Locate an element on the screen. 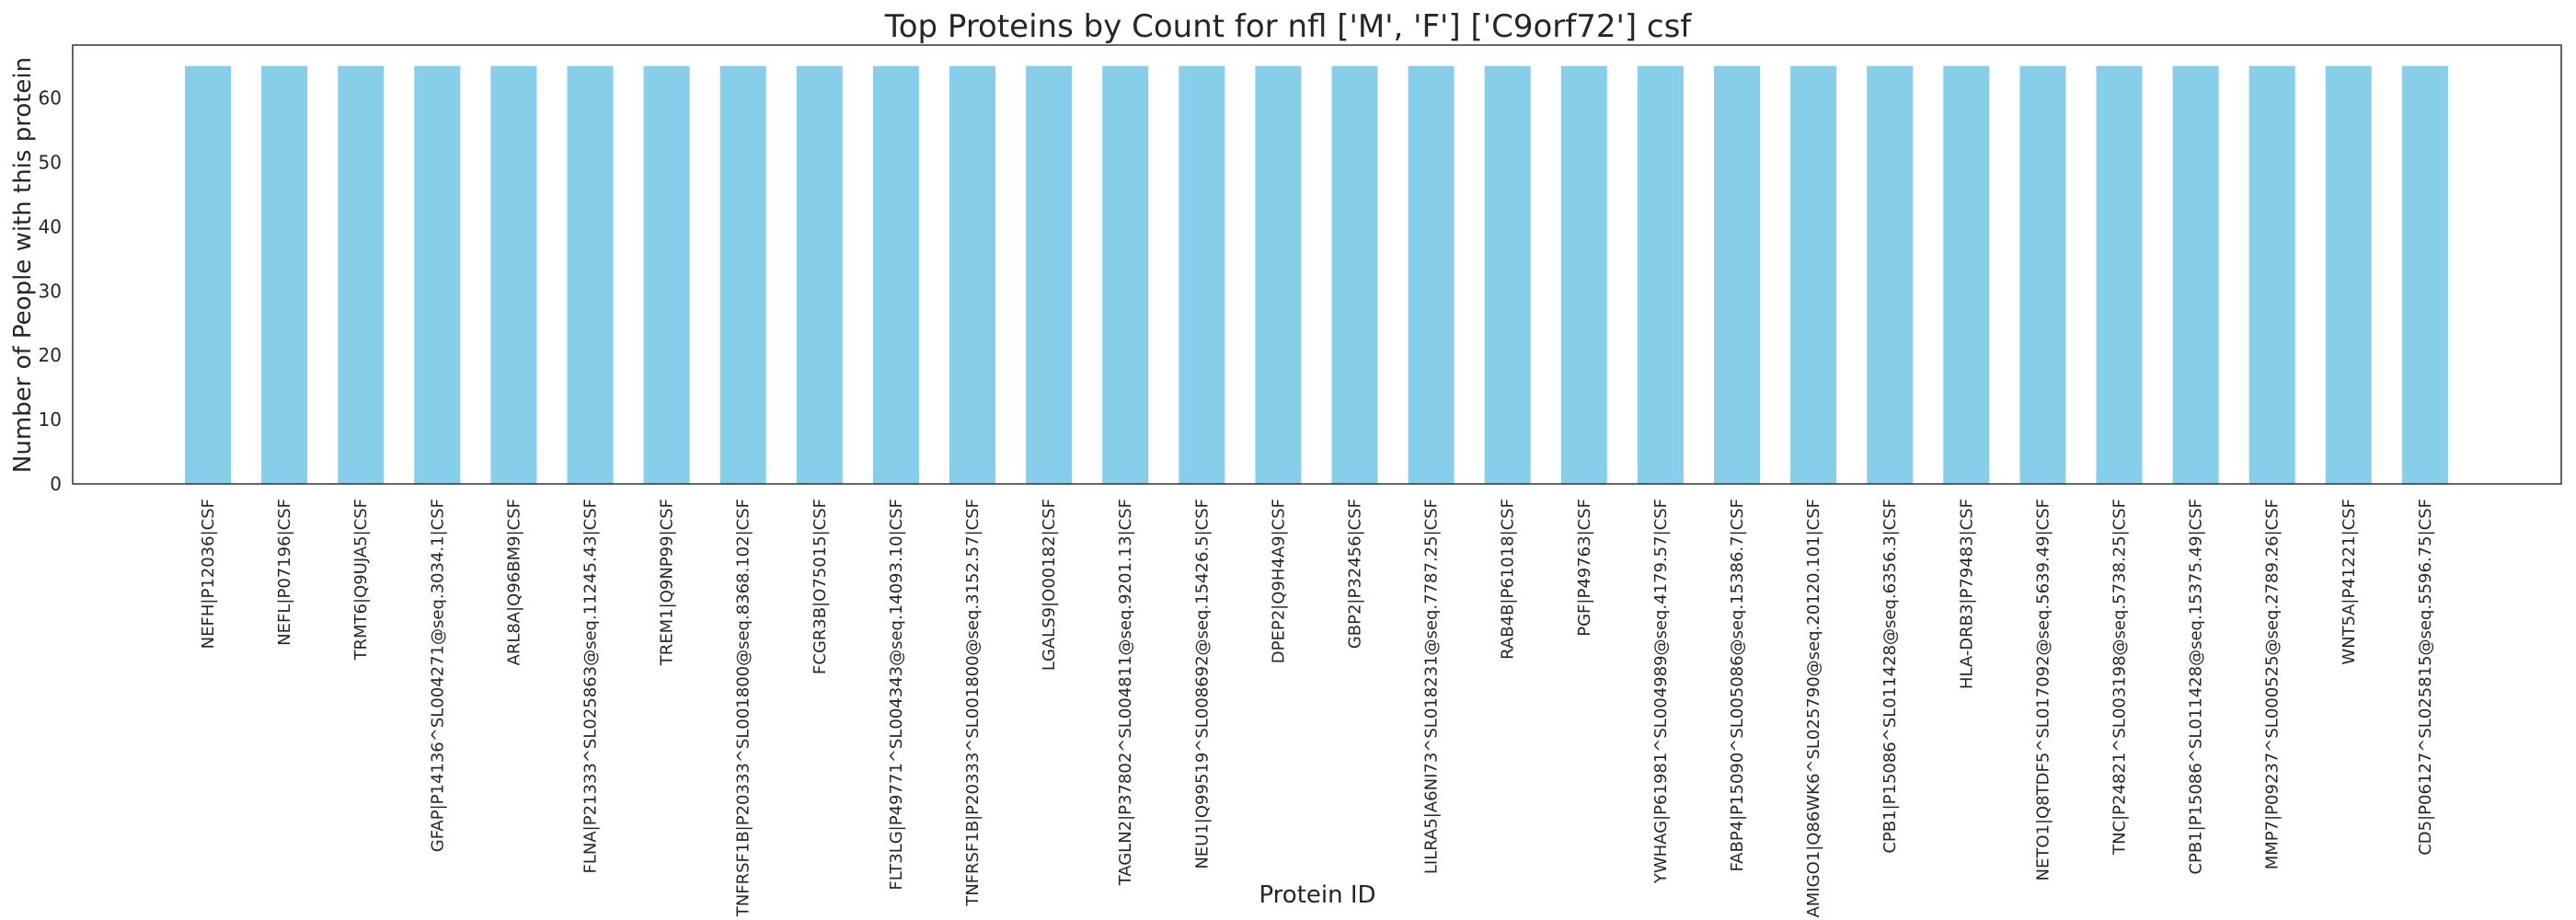  x-tick-label: NEFH|P12036|CSF is located at coordinates (208, 574).